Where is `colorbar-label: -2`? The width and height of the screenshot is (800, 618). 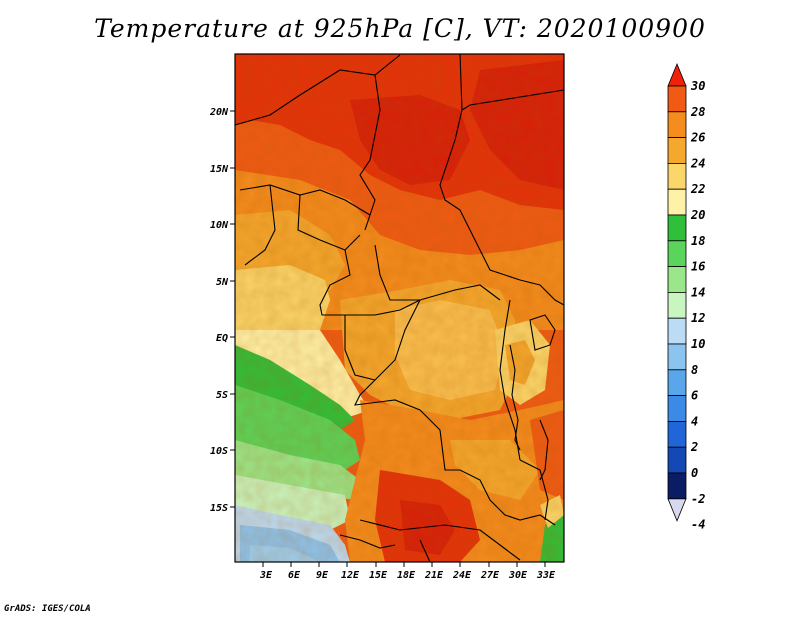
colorbar-label: -2 is located at coordinates (698, 499).